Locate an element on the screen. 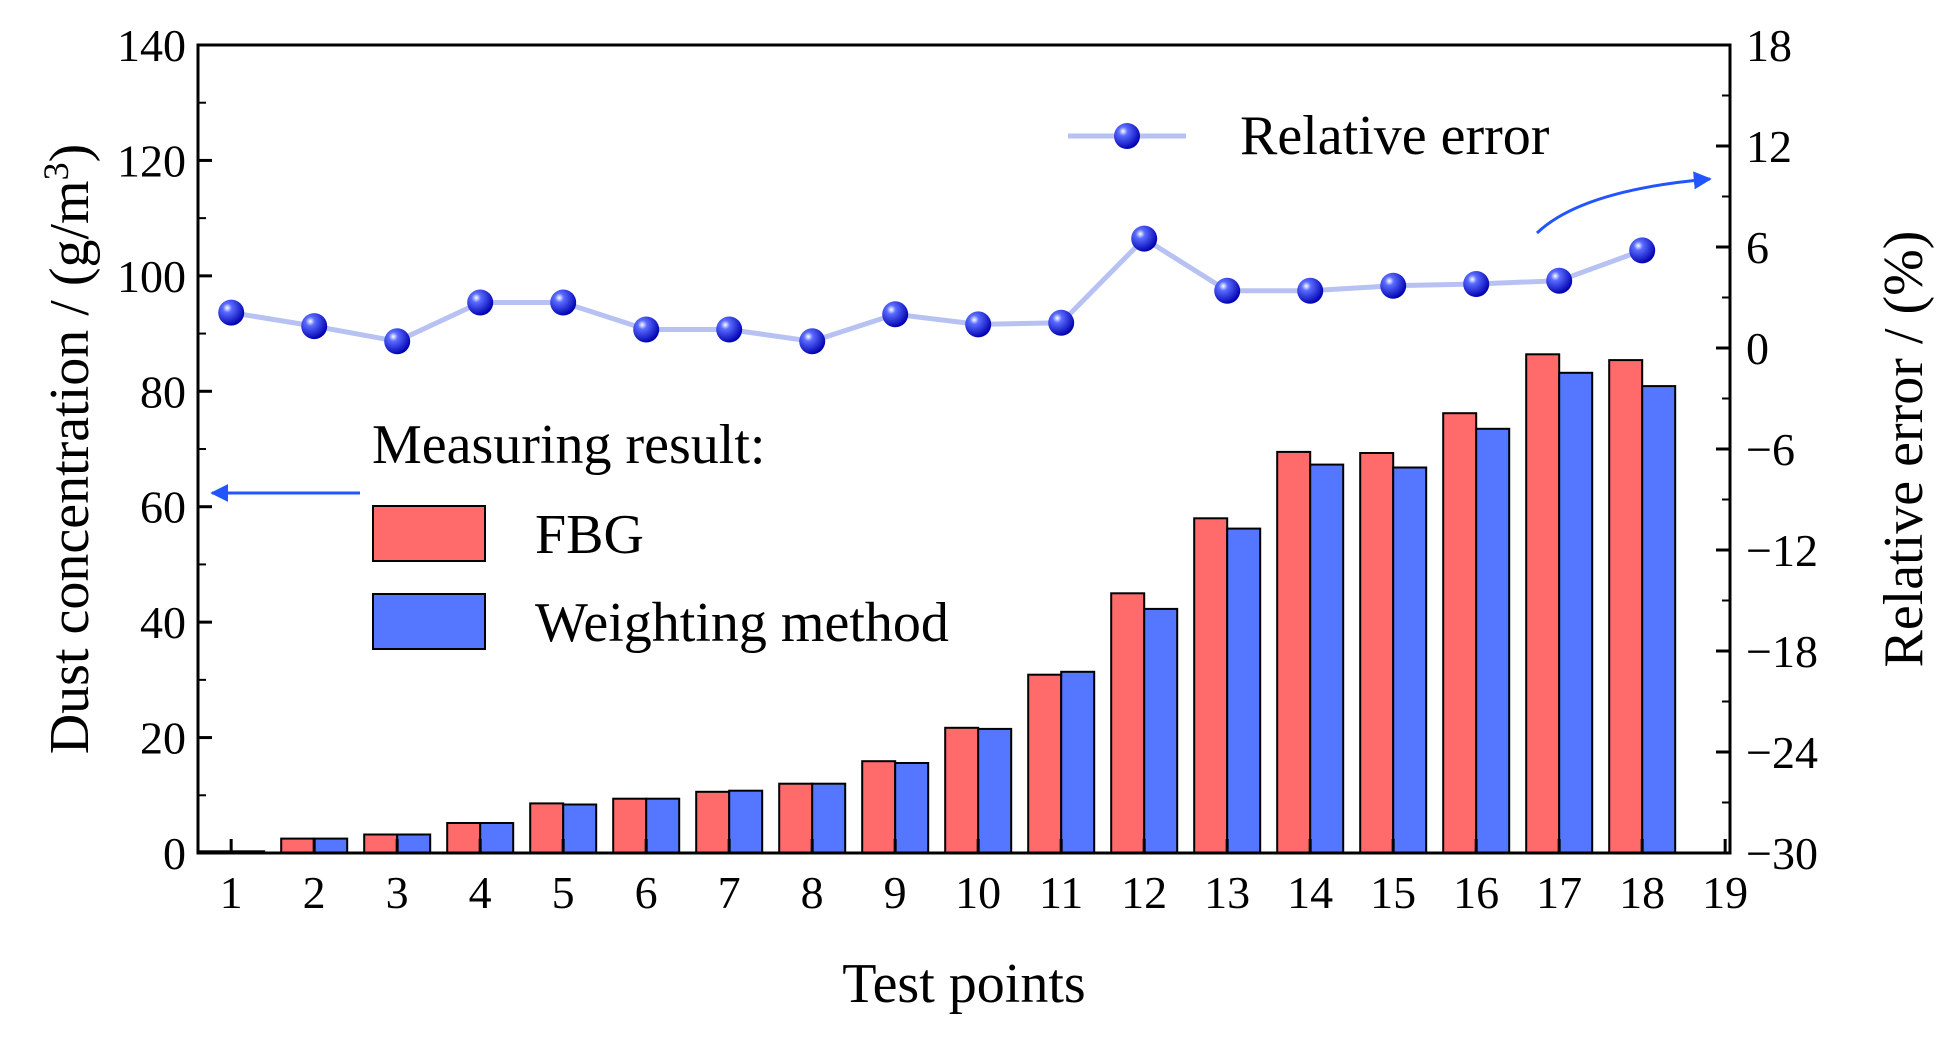 The width and height of the screenshot is (1957, 1040). x-tick-label-12: 12 is located at coordinates (1144, 892).